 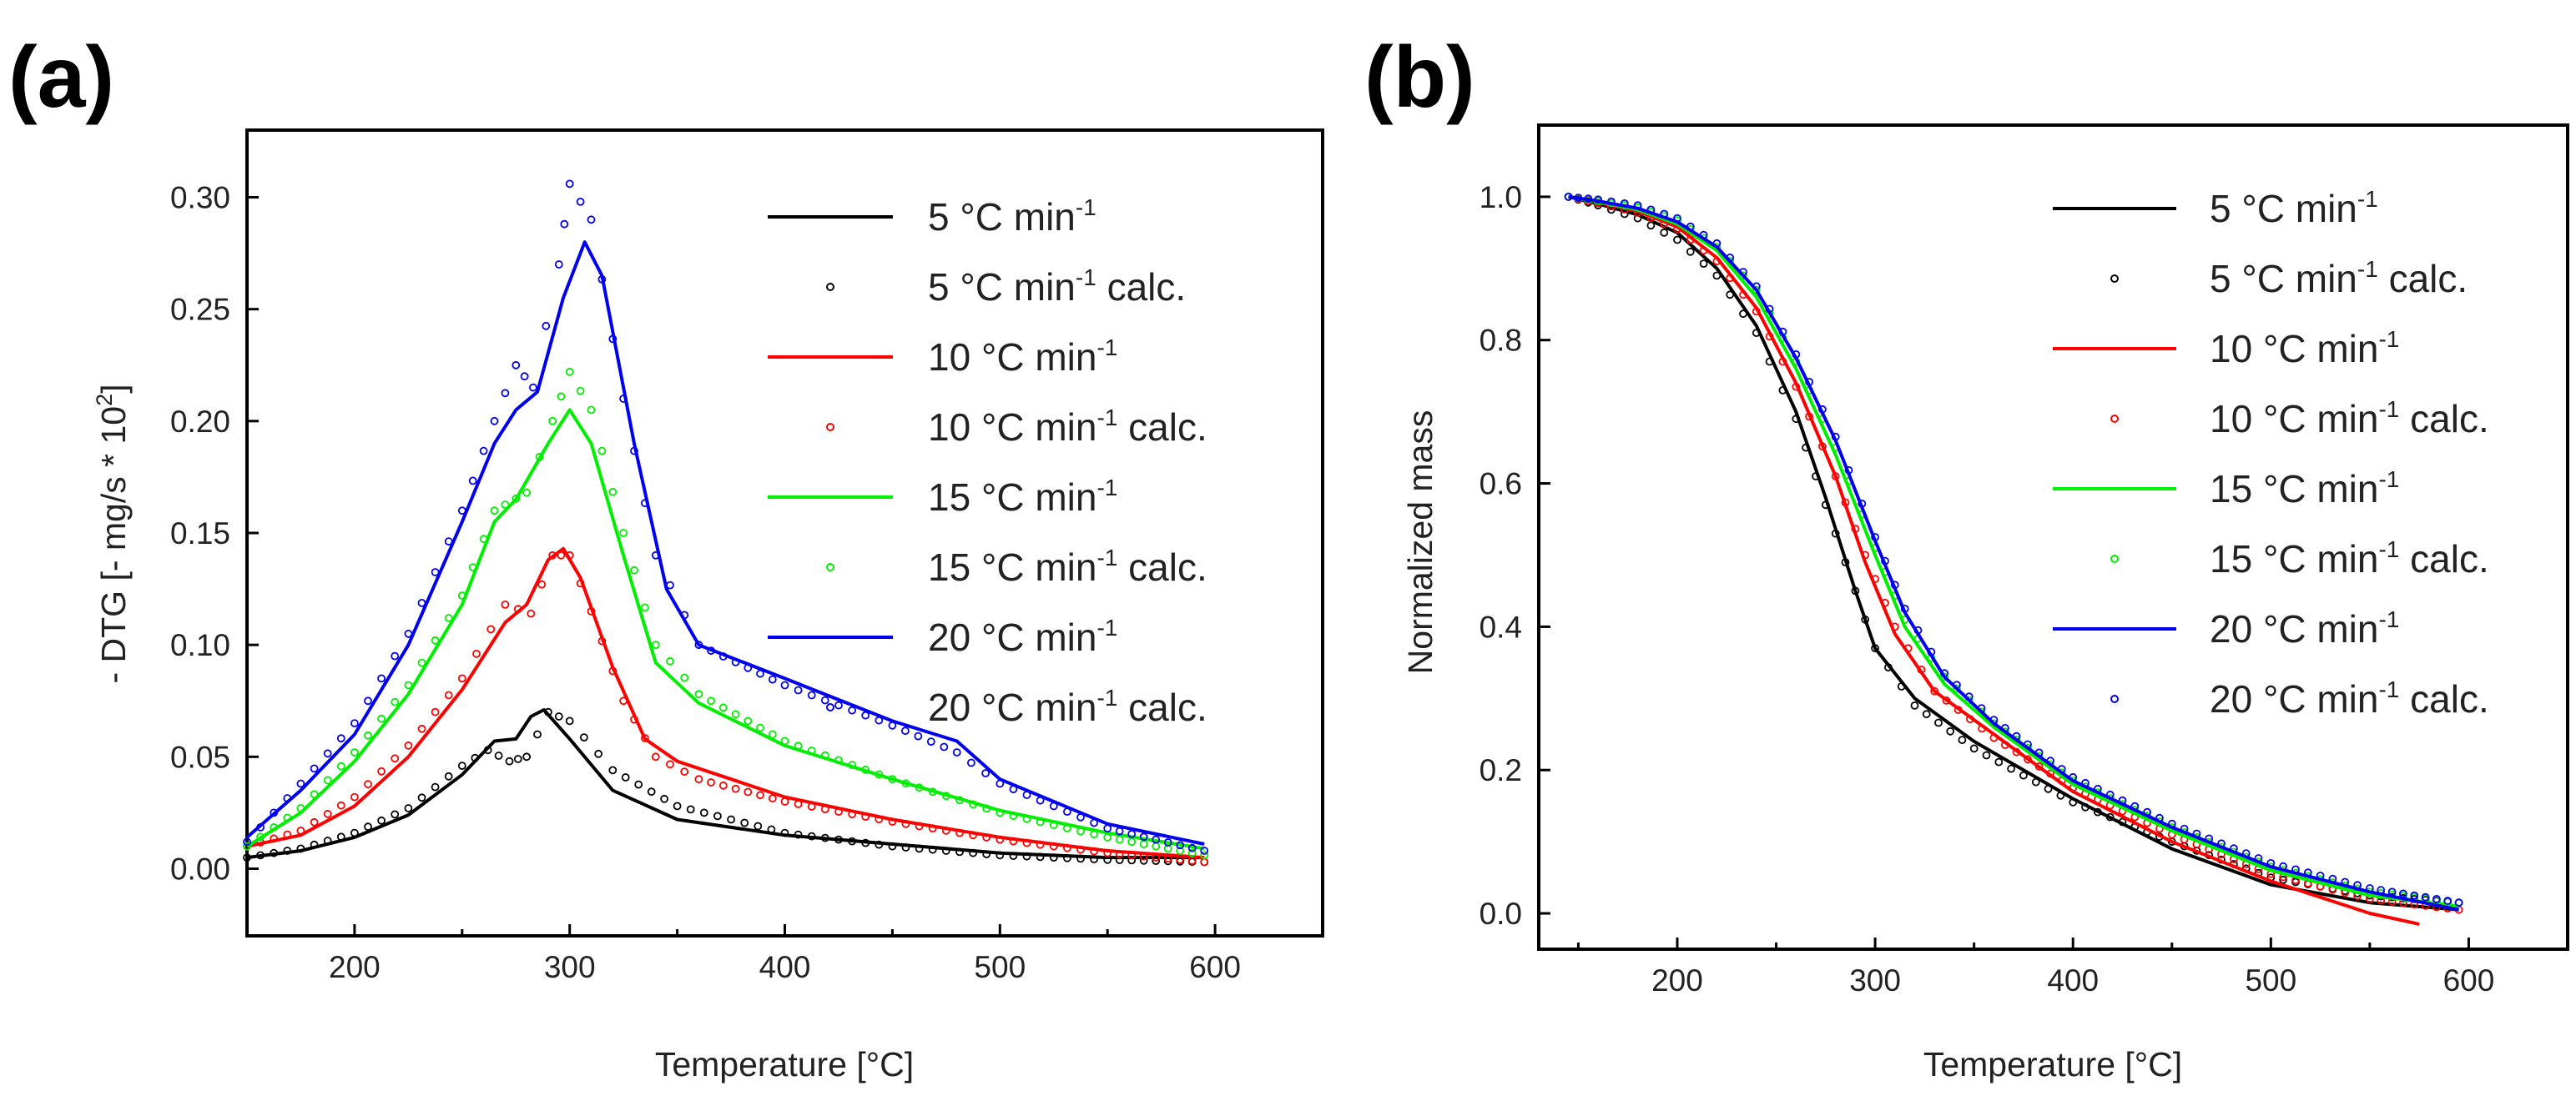 What do you see at coordinates (2304, 628) in the screenshot?
I see `legend-label: 20 °C min-1` at bounding box center [2304, 628].